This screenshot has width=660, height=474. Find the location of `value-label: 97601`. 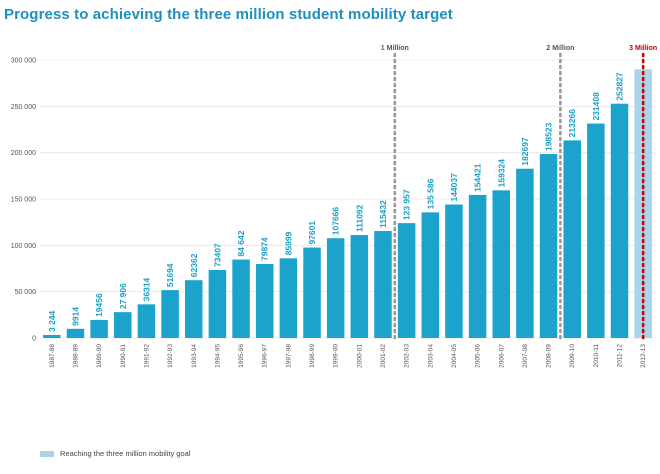

value-label: 97601 is located at coordinates (312, 233).